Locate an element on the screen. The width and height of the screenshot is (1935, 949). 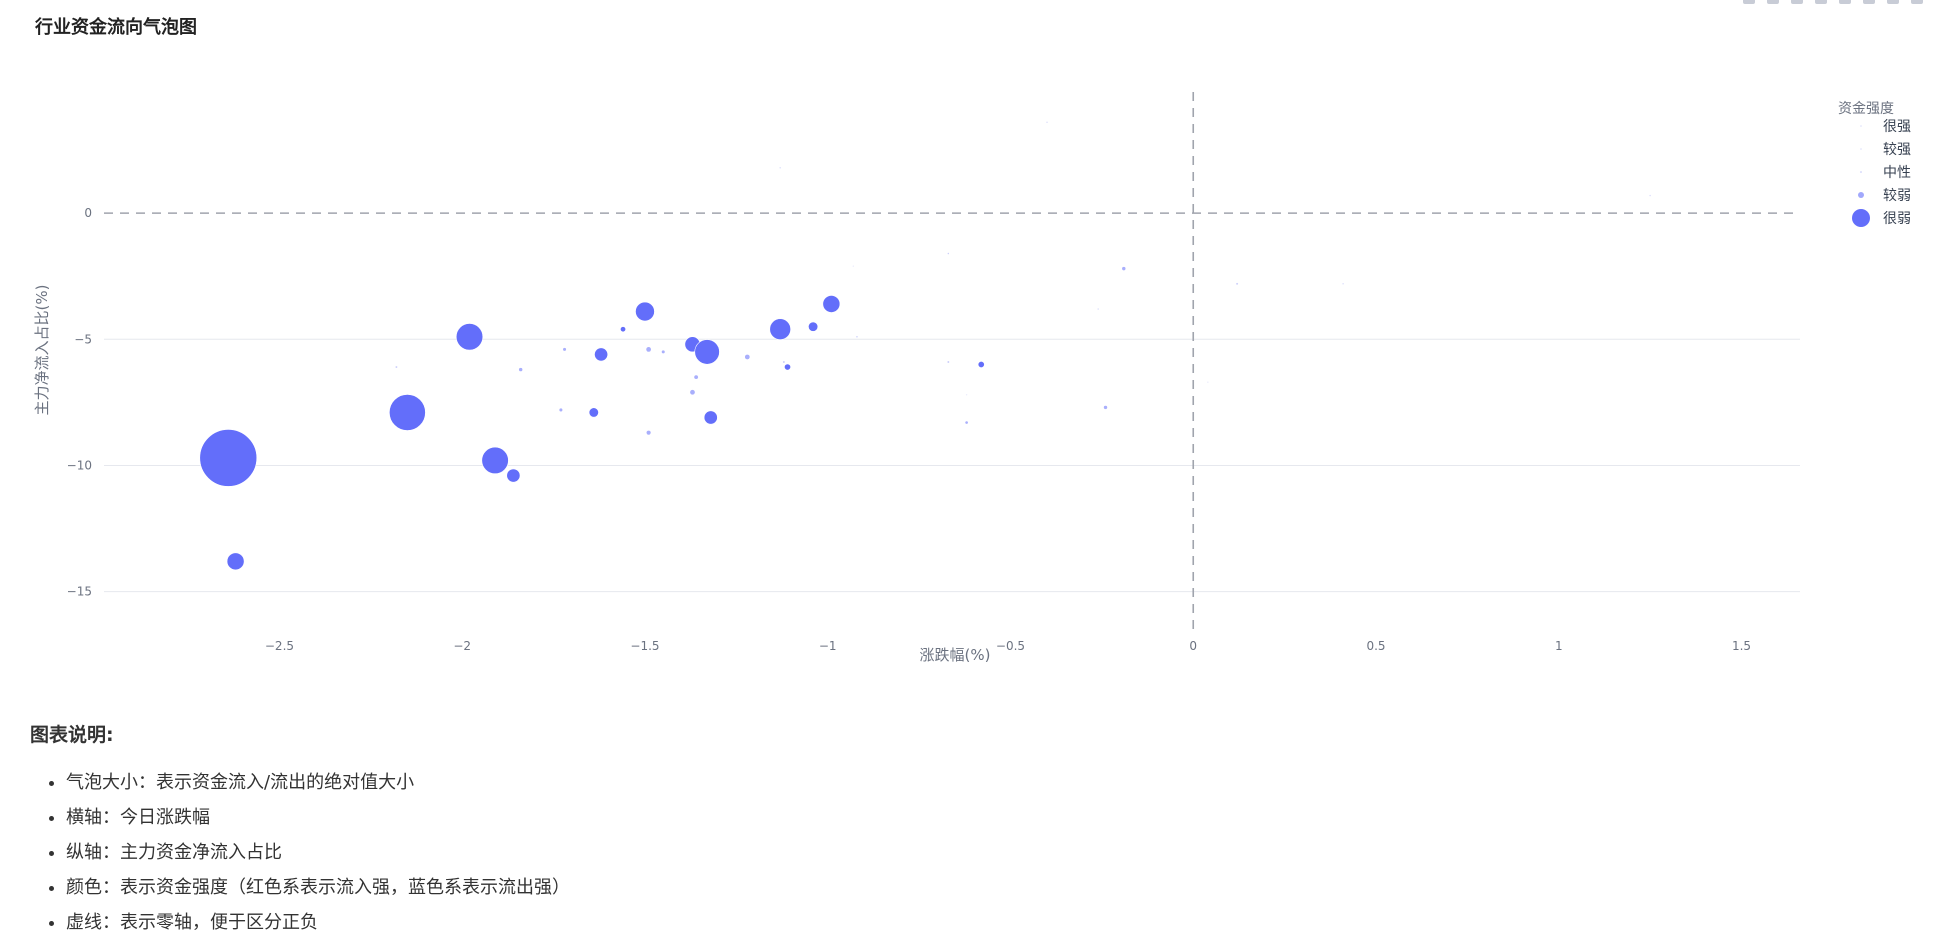
zoom-out-icon is located at coordinates (1845, 2).